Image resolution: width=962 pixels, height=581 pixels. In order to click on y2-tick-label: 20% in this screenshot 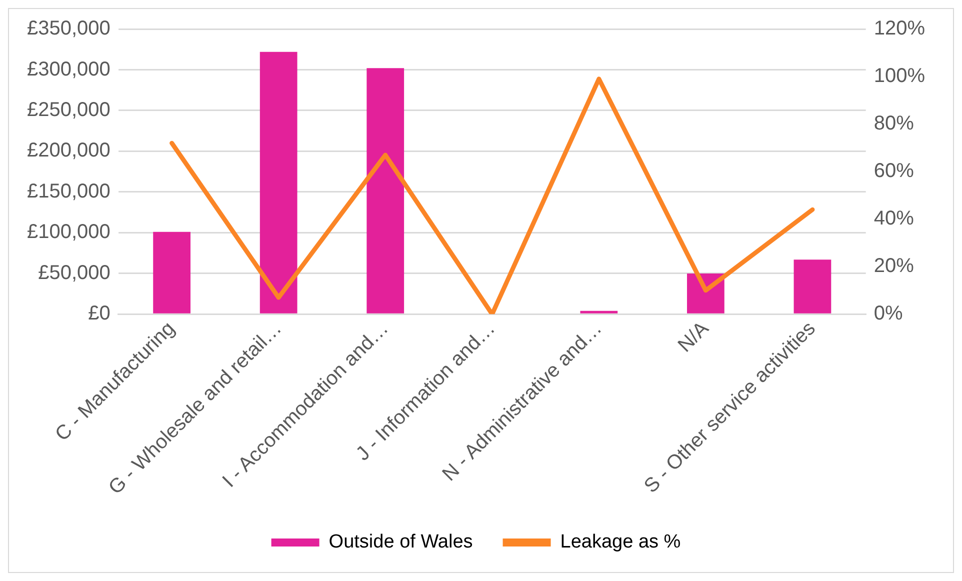, I will do `click(894, 266)`.